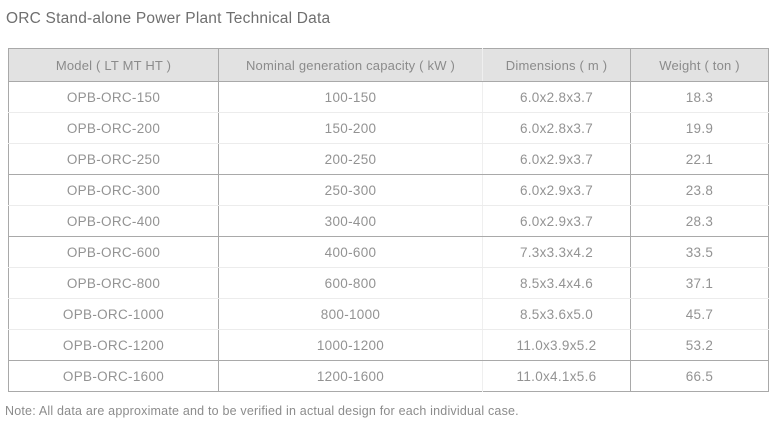 This screenshot has height=429, width=777. What do you see at coordinates (350, 376) in the screenshot?
I see `capacity-cell: 1200-1600` at bounding box center [350, 376].